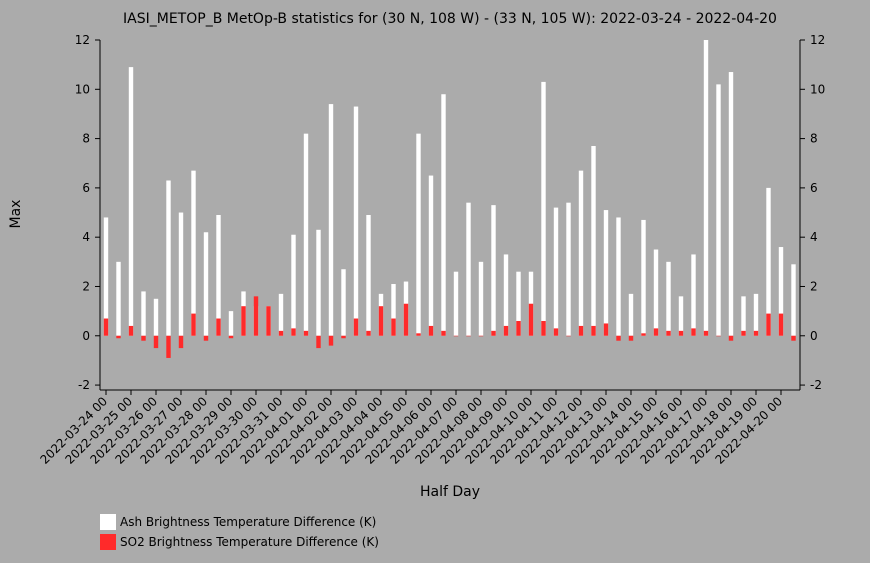  I want to click on y-tick-label-left: 2, so click(86, 286).